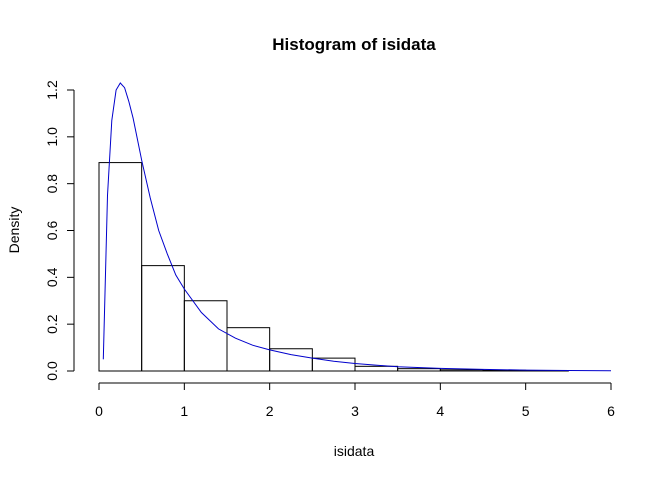 This screenshot has width=672, height=480. What do you see at coordinates (354, 451) in the screenshot?
I see `x-axis-label: isidata` at bounding box center [354, 451].